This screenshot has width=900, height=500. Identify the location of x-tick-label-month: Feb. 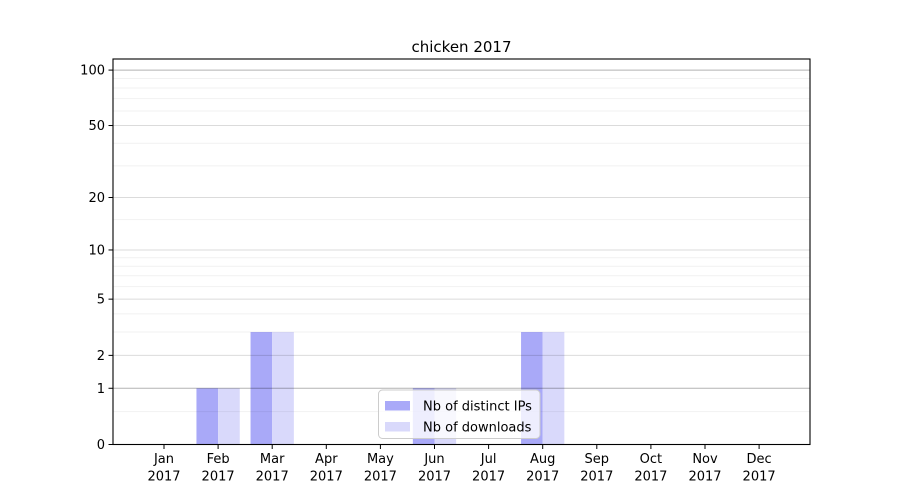
(218, 459).